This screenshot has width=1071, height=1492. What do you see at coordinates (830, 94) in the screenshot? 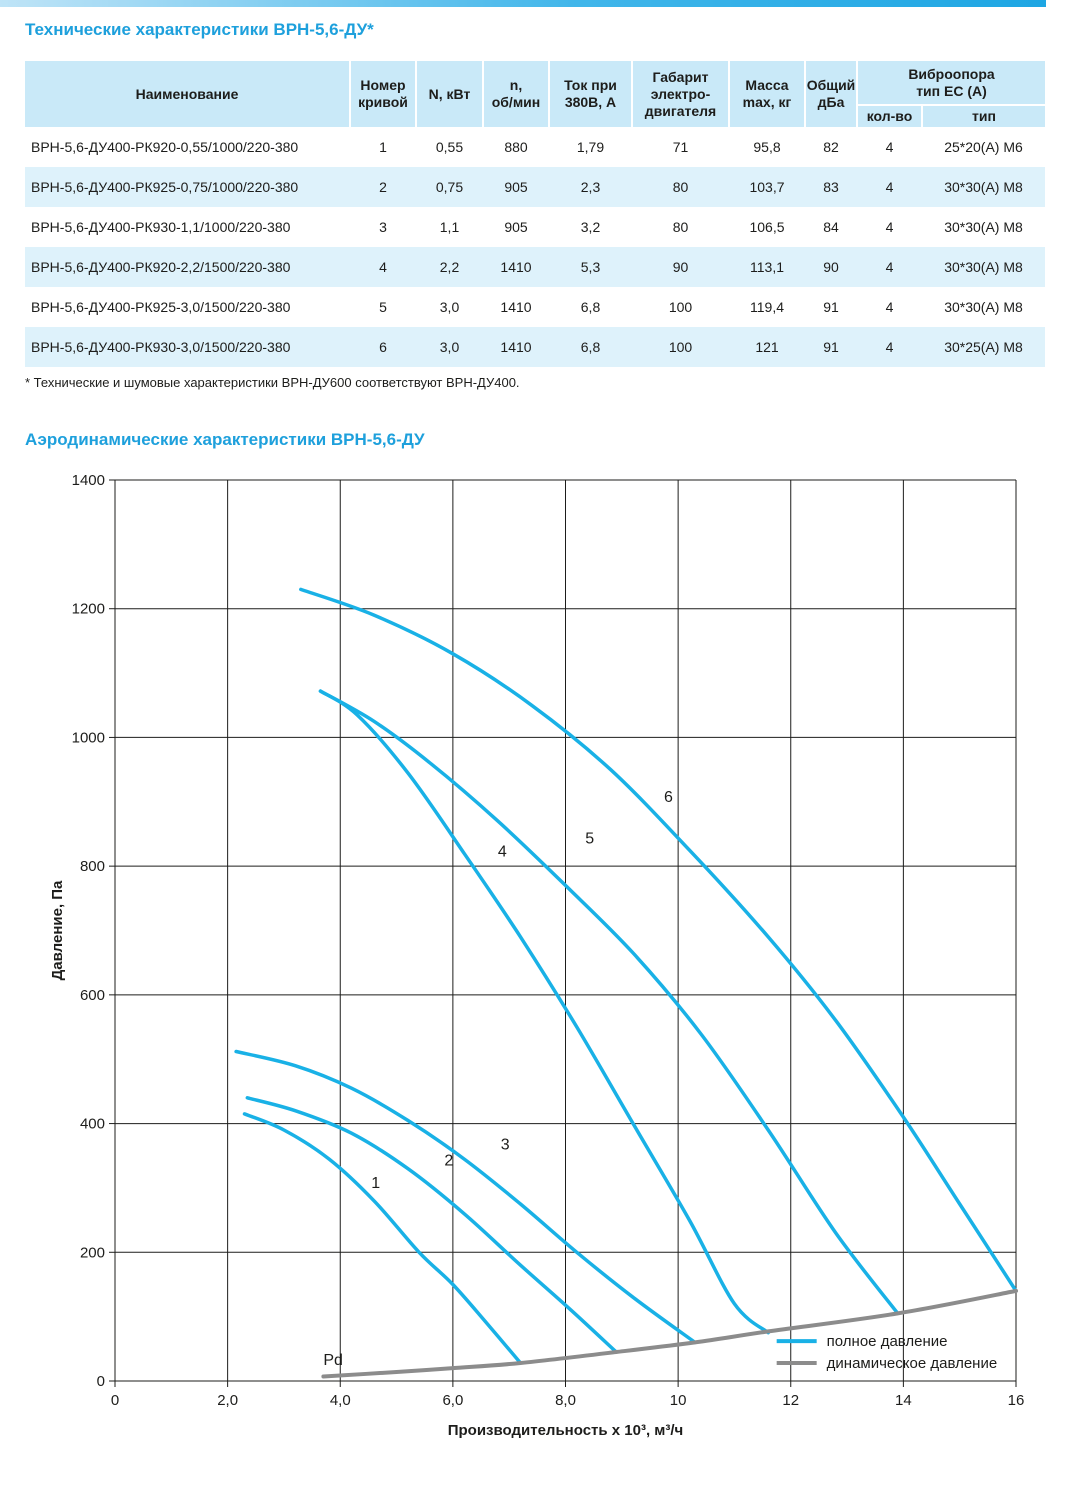
I see `th-noise: Общий дБа` at bounding box center [830, 94].